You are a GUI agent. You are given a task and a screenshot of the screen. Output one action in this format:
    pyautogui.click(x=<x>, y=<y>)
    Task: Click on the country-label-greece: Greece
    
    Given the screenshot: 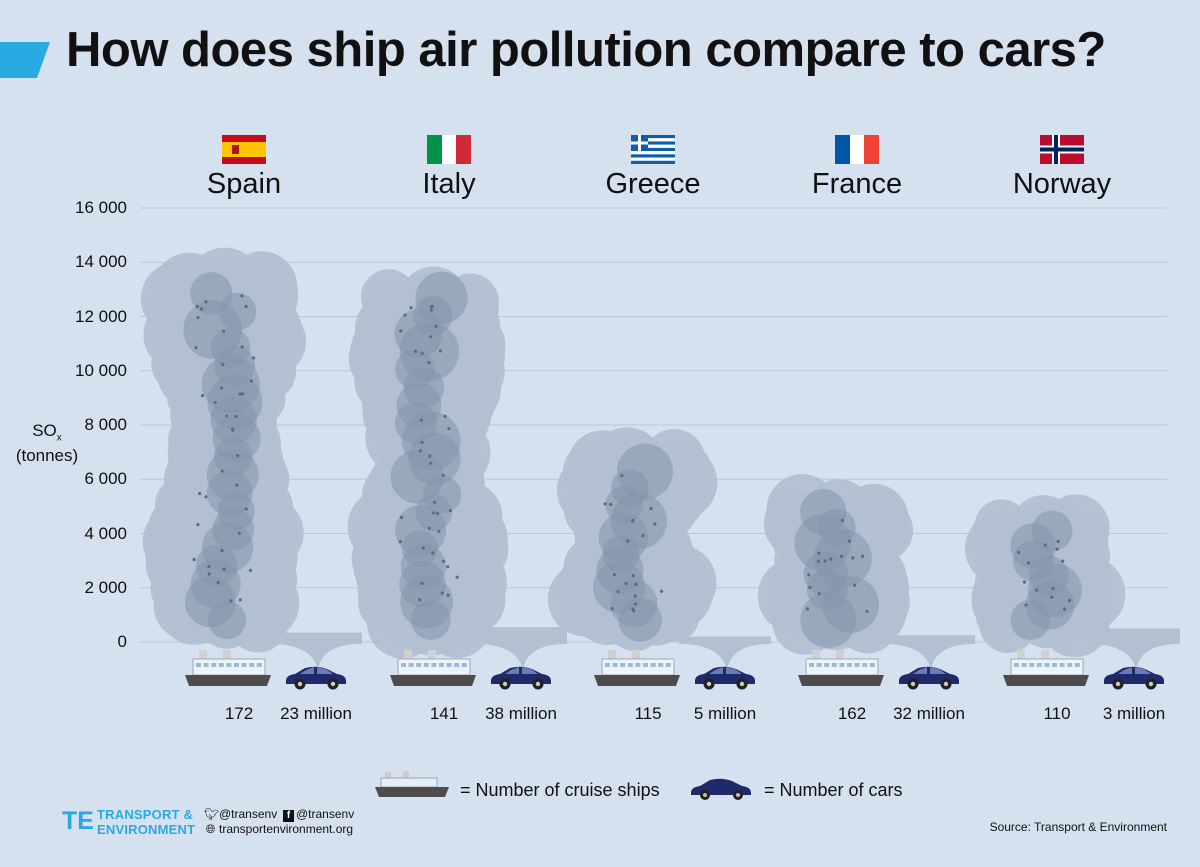 What is the action you would take?
    pyautogui.click(x=653, y=184)
    